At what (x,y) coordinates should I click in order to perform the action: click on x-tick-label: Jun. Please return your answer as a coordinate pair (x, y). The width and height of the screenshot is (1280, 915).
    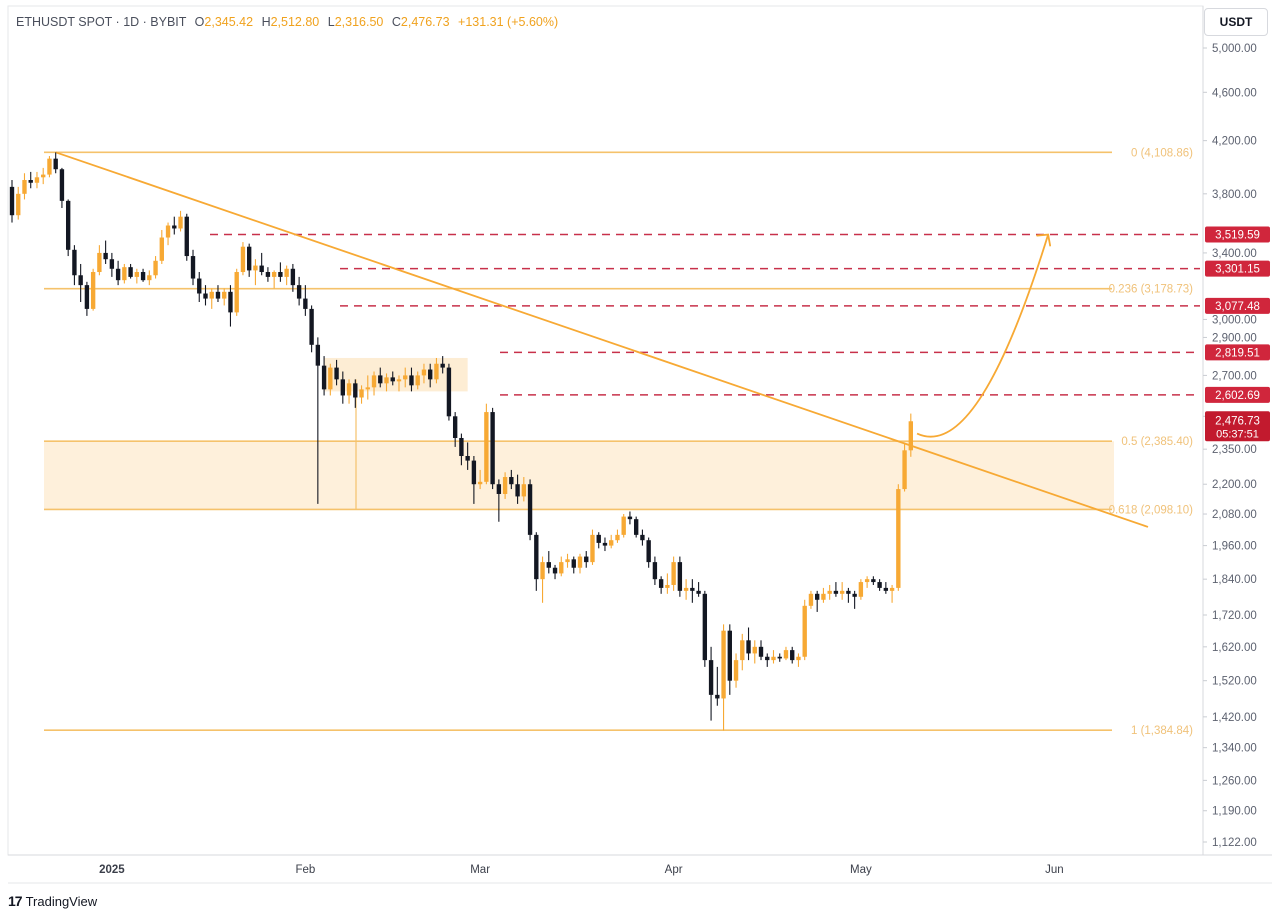
    Looking at the image, I should click on (1054, 870).